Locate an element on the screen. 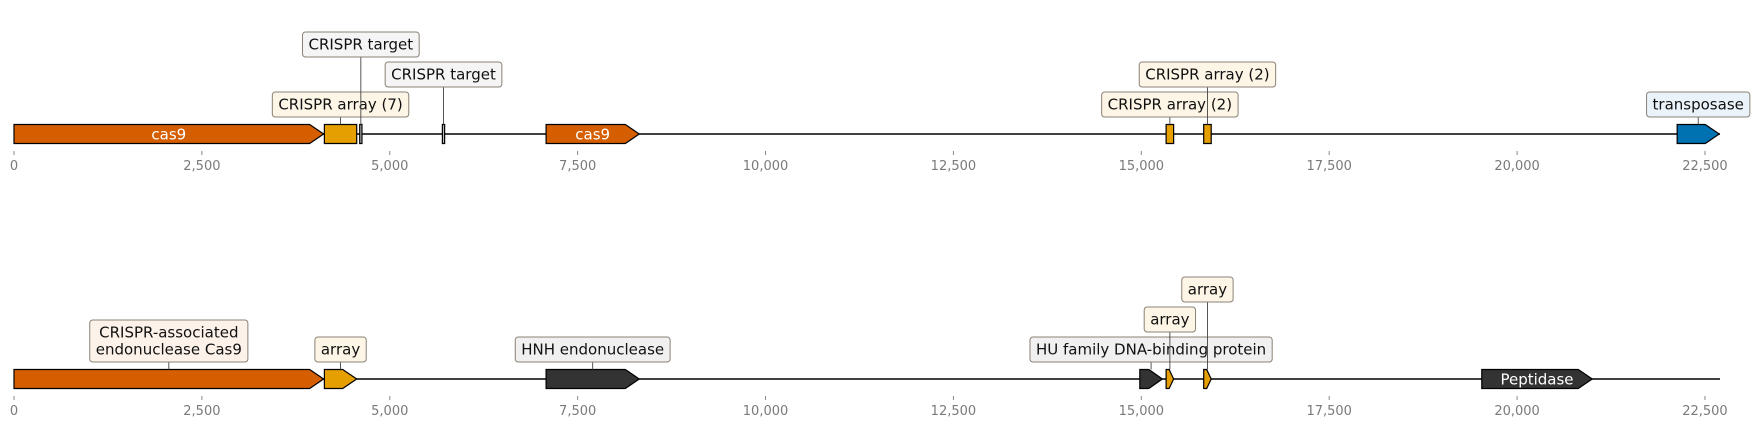 The width and height of the screenshot is (1754, 428). feature-label-array-1: array is located at coordinates (340, 350).